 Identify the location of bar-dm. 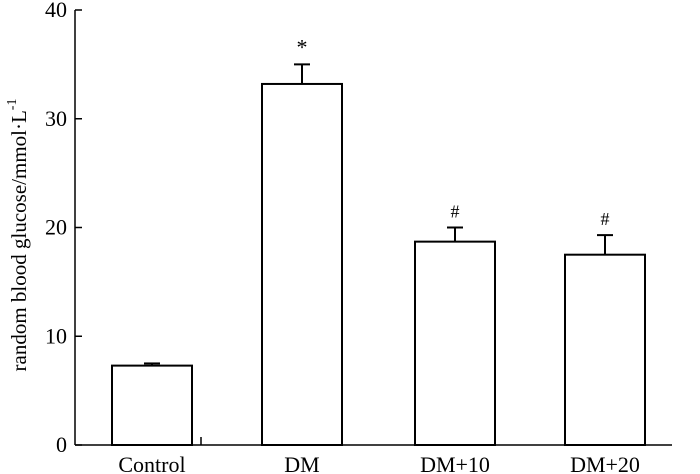
(302, 264).